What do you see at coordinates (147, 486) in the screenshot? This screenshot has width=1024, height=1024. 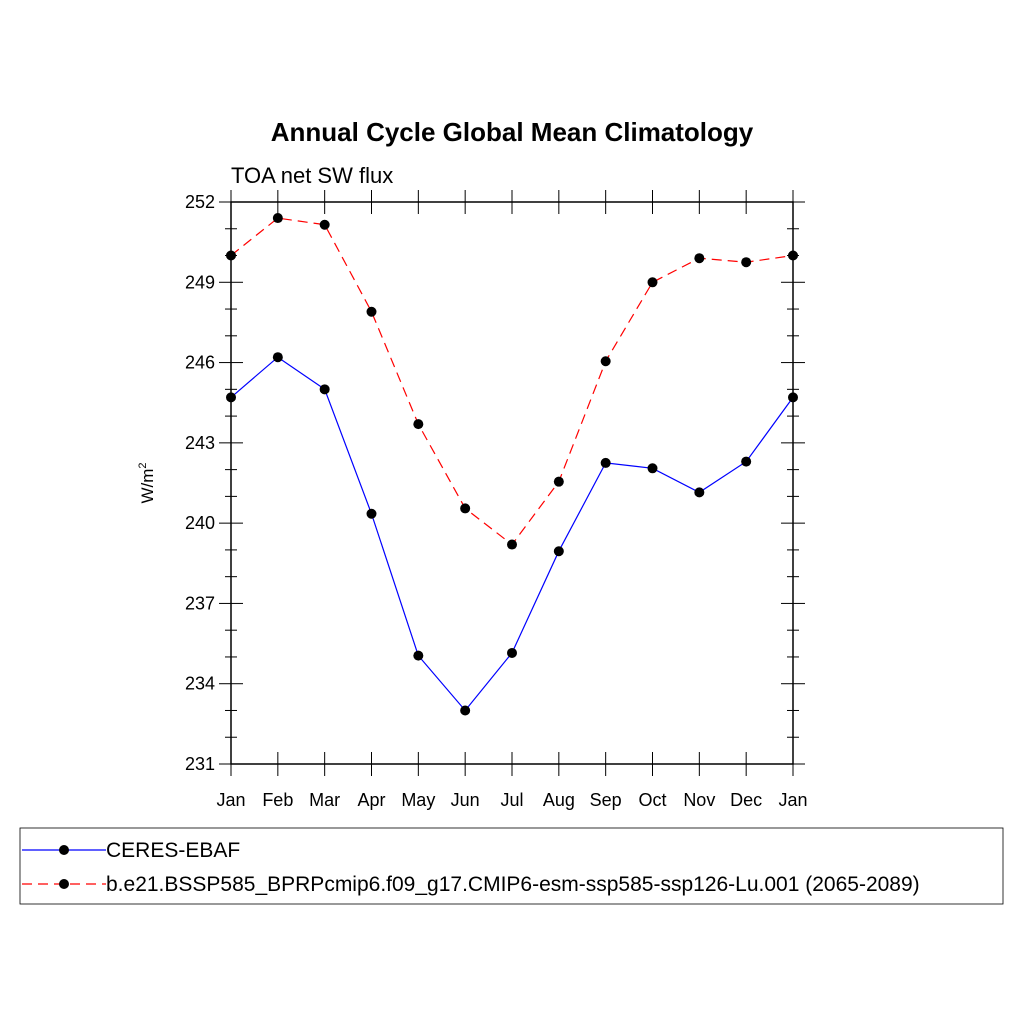 I see `y-axis-label-unit: W/m` at bounding box center [147, 486].